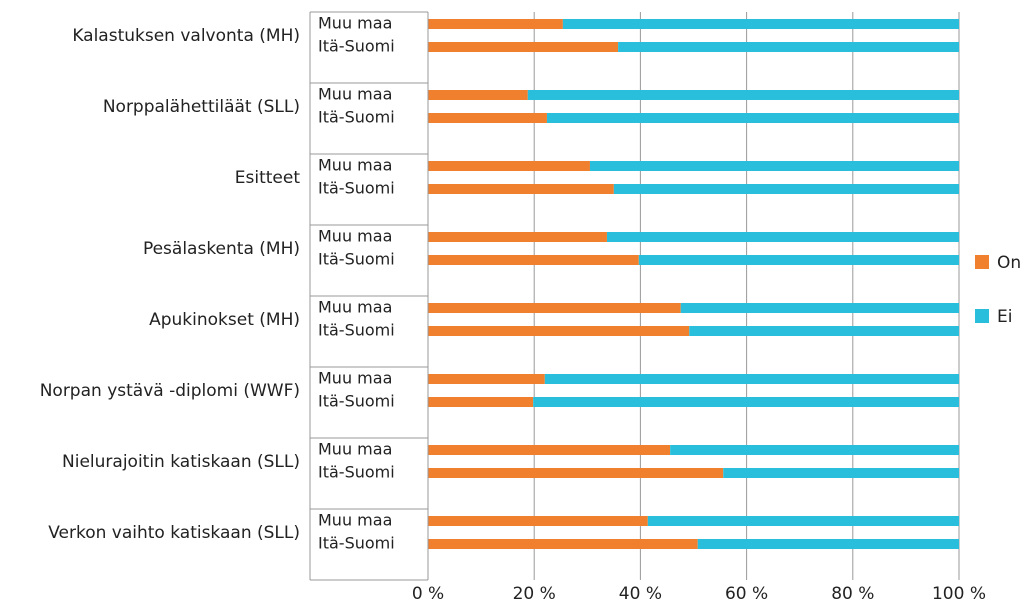 This screenshot has width=1023, height=616. Describe the element at coordinates (1004, 317) in the screenshot. I see `legend-label: Ei` at that location.